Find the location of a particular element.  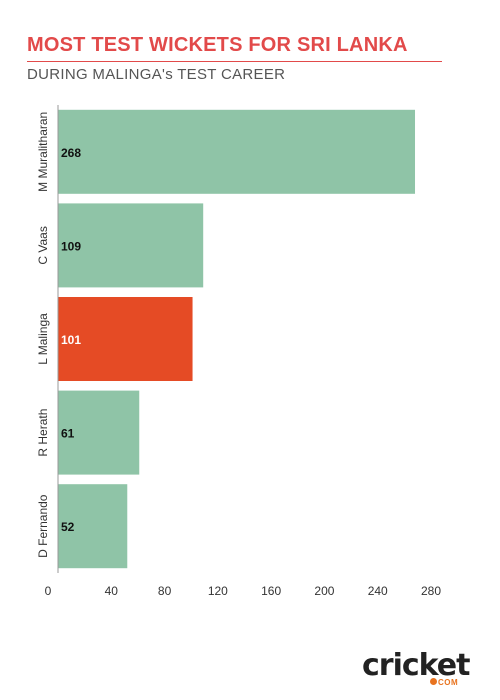

category-label: L Malinga is located at coordinates (43, 339).